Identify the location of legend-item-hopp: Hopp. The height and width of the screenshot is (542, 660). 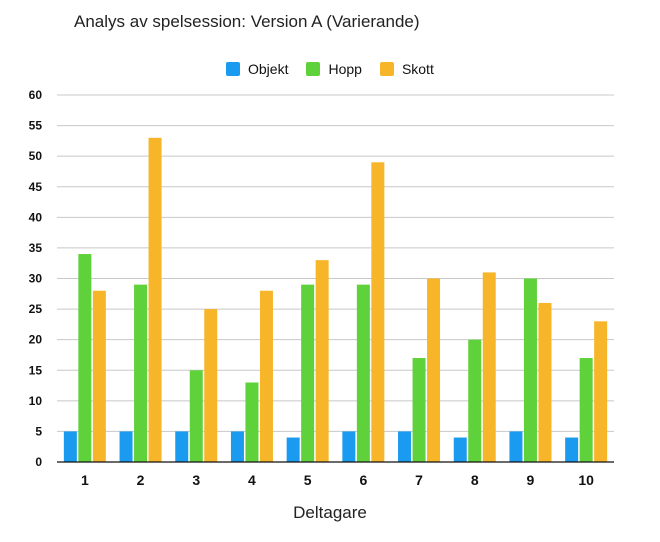
(334, 69).